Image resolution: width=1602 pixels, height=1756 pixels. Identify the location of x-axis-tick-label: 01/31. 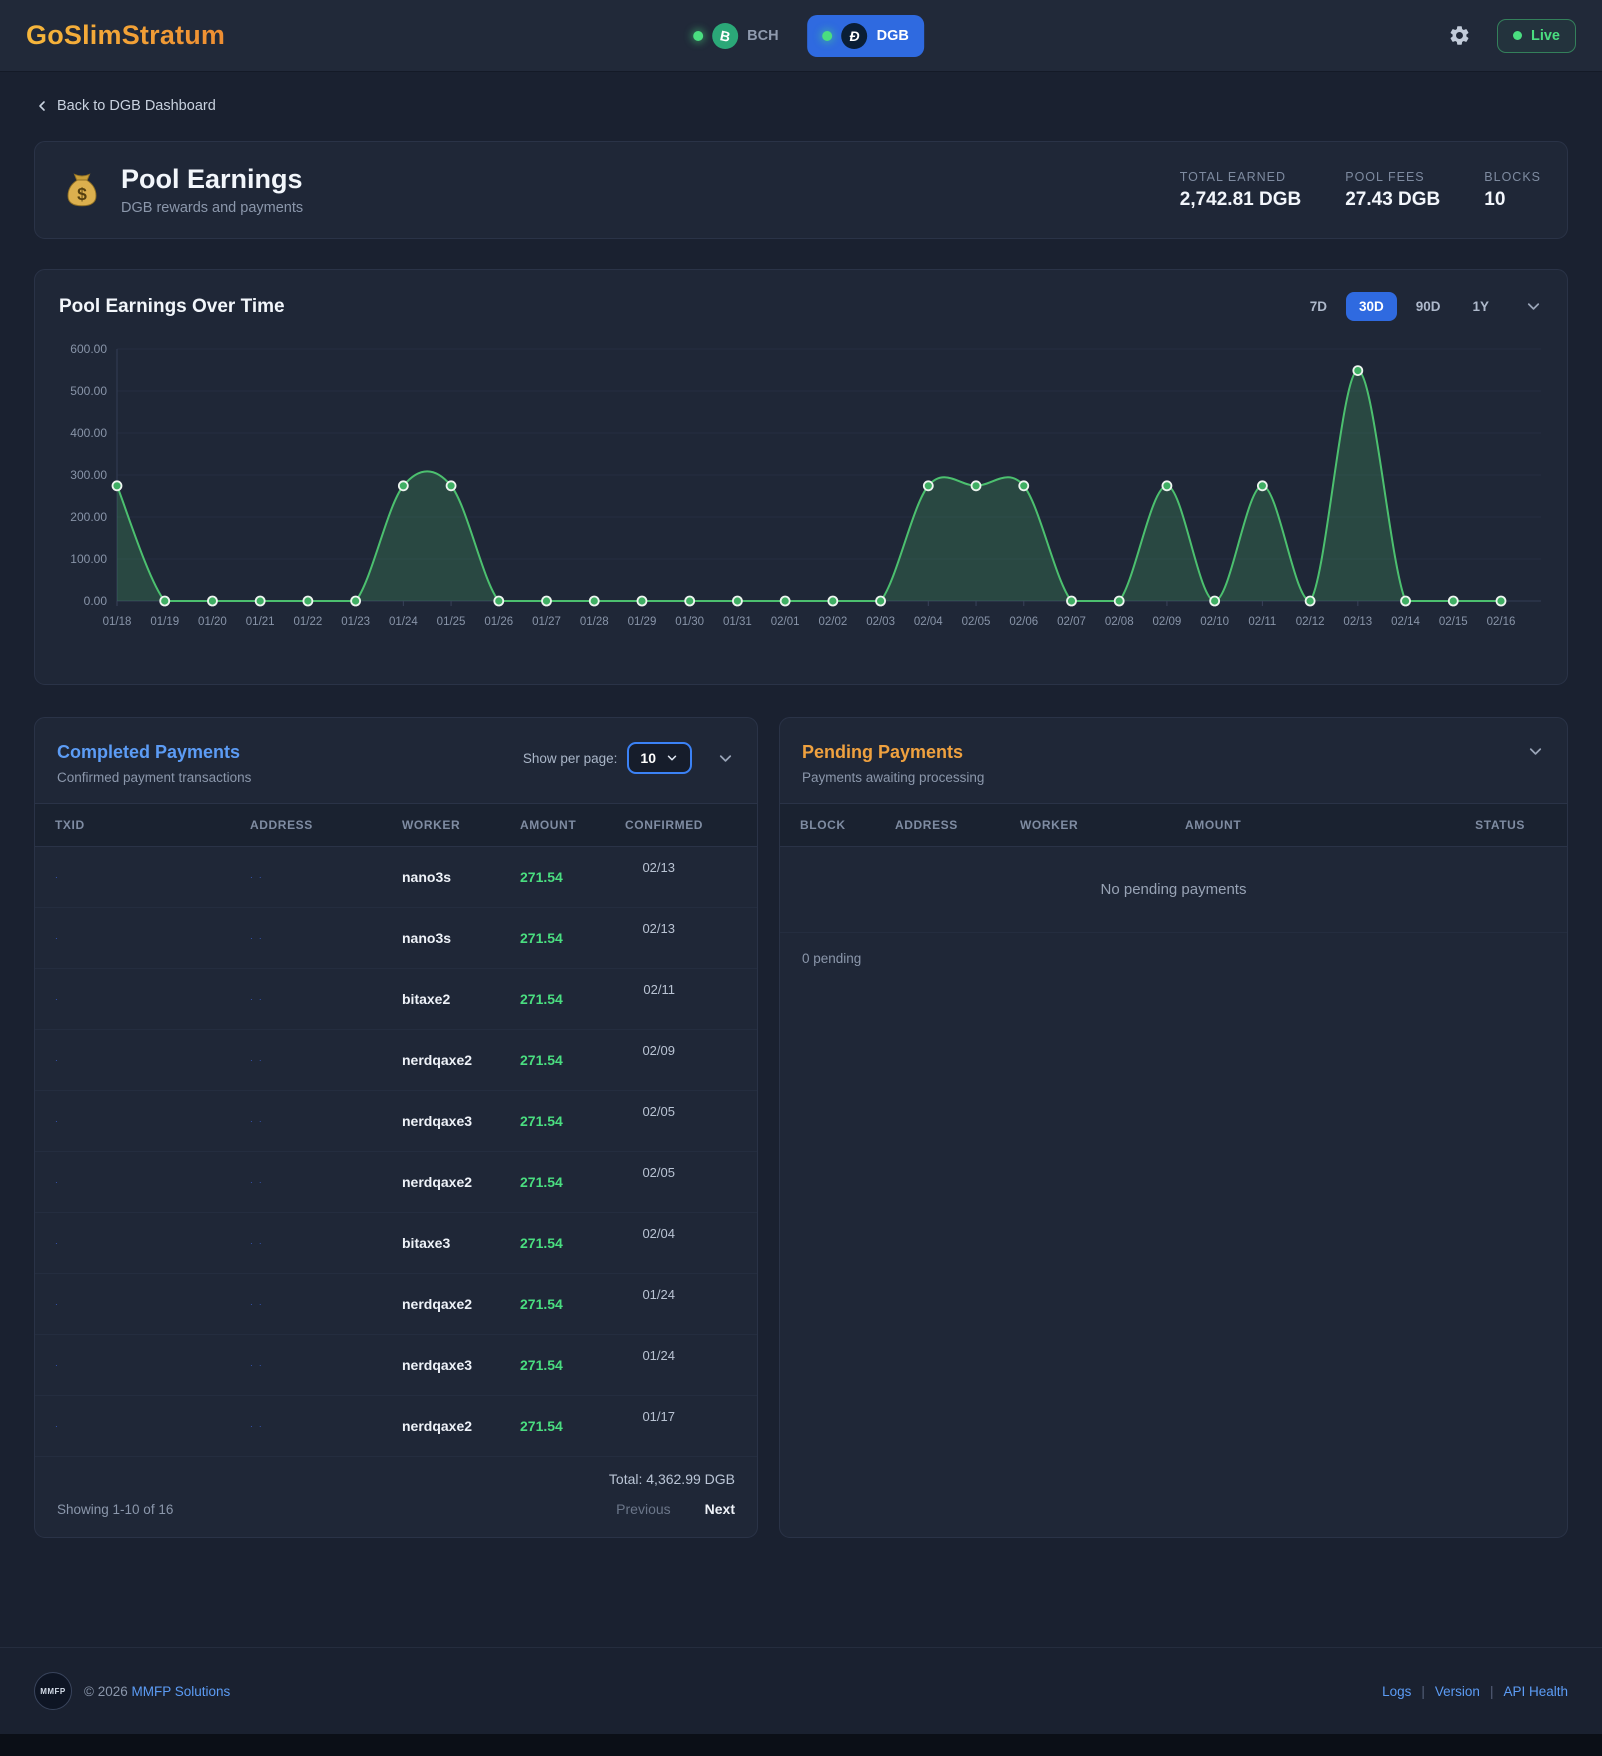
(737, 622).